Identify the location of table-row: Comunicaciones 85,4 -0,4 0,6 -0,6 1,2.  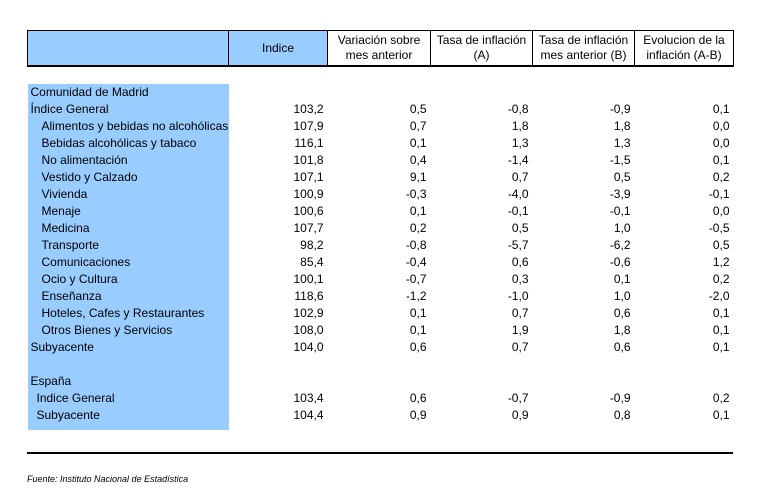
(380, 262).